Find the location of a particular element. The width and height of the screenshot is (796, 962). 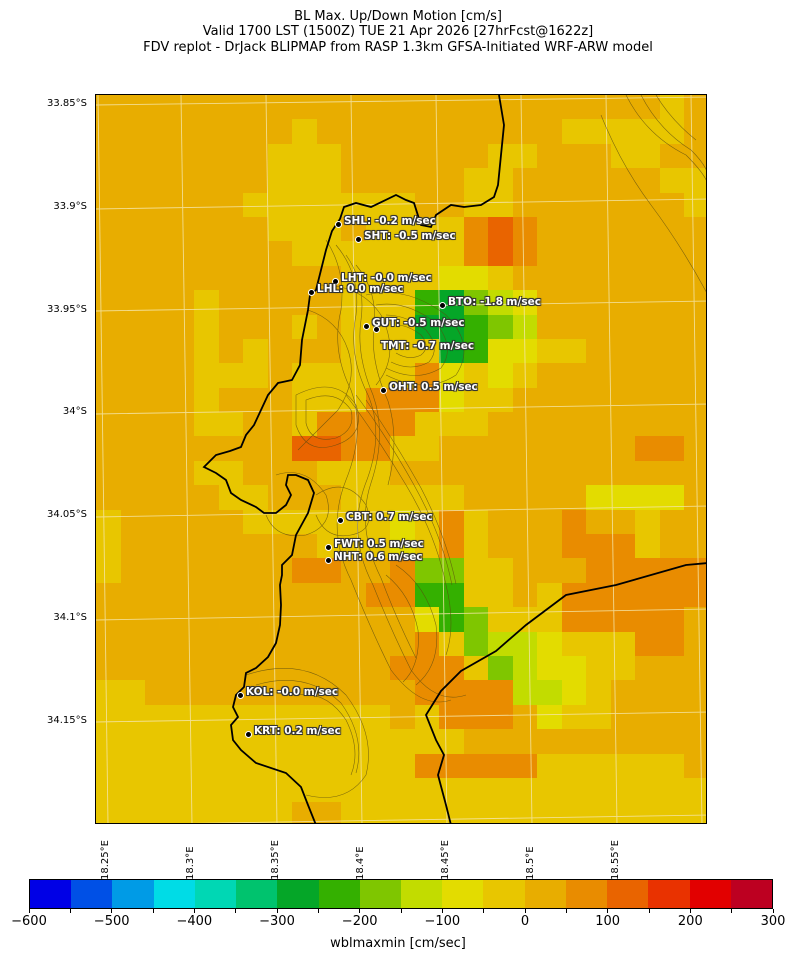

station-label-tmt: TMT: -0.7 m/sec is located at coordinates (428, 346).